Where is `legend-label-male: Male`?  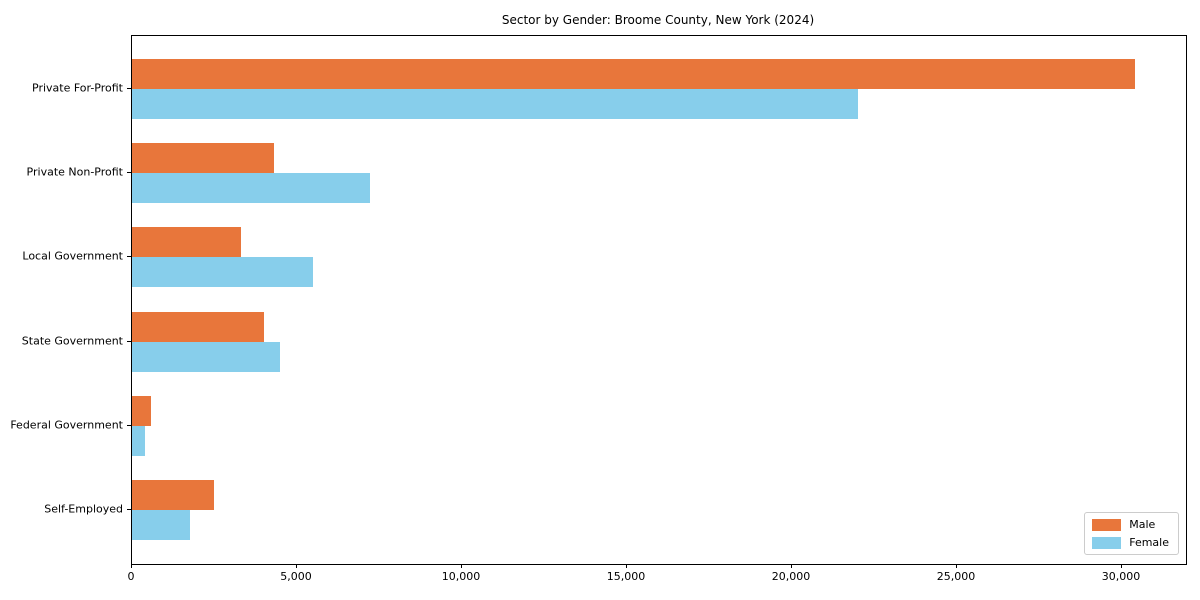
legend-label-male: Male is located at coordinates (1142, 524).